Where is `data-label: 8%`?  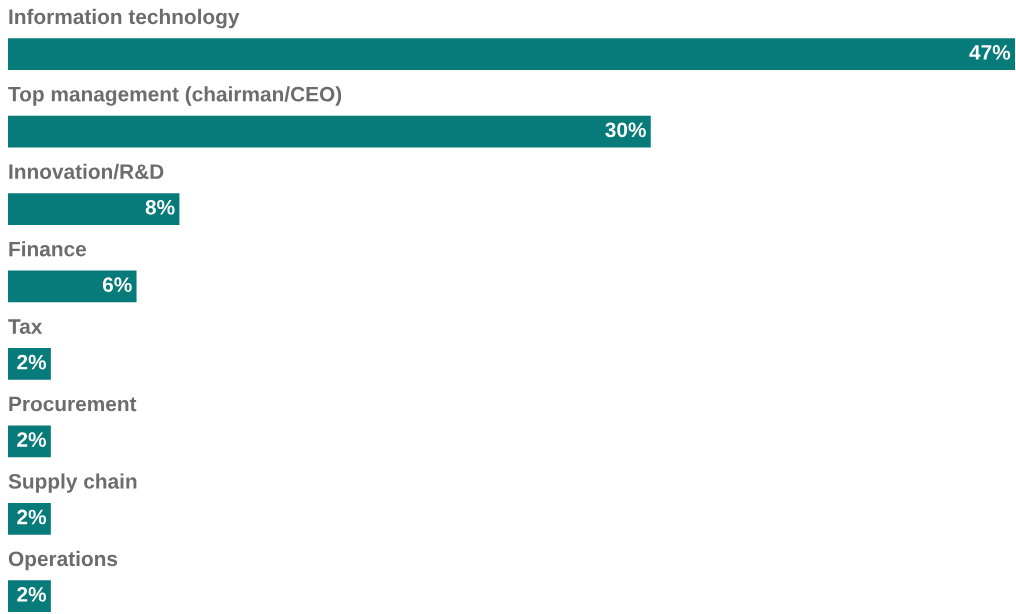
data-label: 8% is located at coordinates (160, 207).